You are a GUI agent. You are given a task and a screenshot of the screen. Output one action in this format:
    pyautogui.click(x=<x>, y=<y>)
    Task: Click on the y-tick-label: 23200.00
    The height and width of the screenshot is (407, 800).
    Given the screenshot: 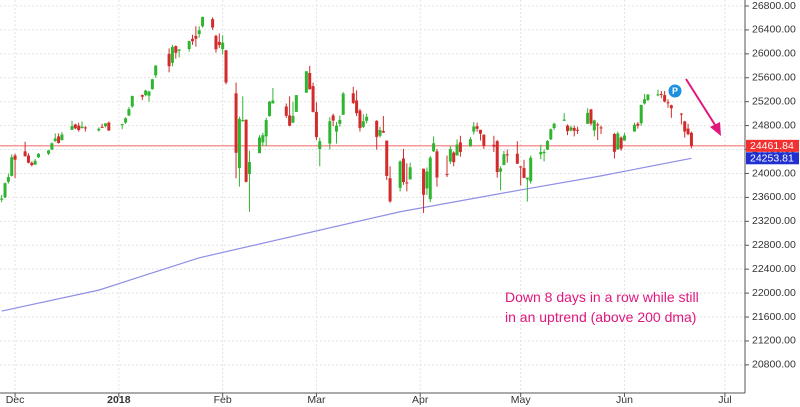 What is the action you would take?
    pyautogui.click(x=774, y=221)
    